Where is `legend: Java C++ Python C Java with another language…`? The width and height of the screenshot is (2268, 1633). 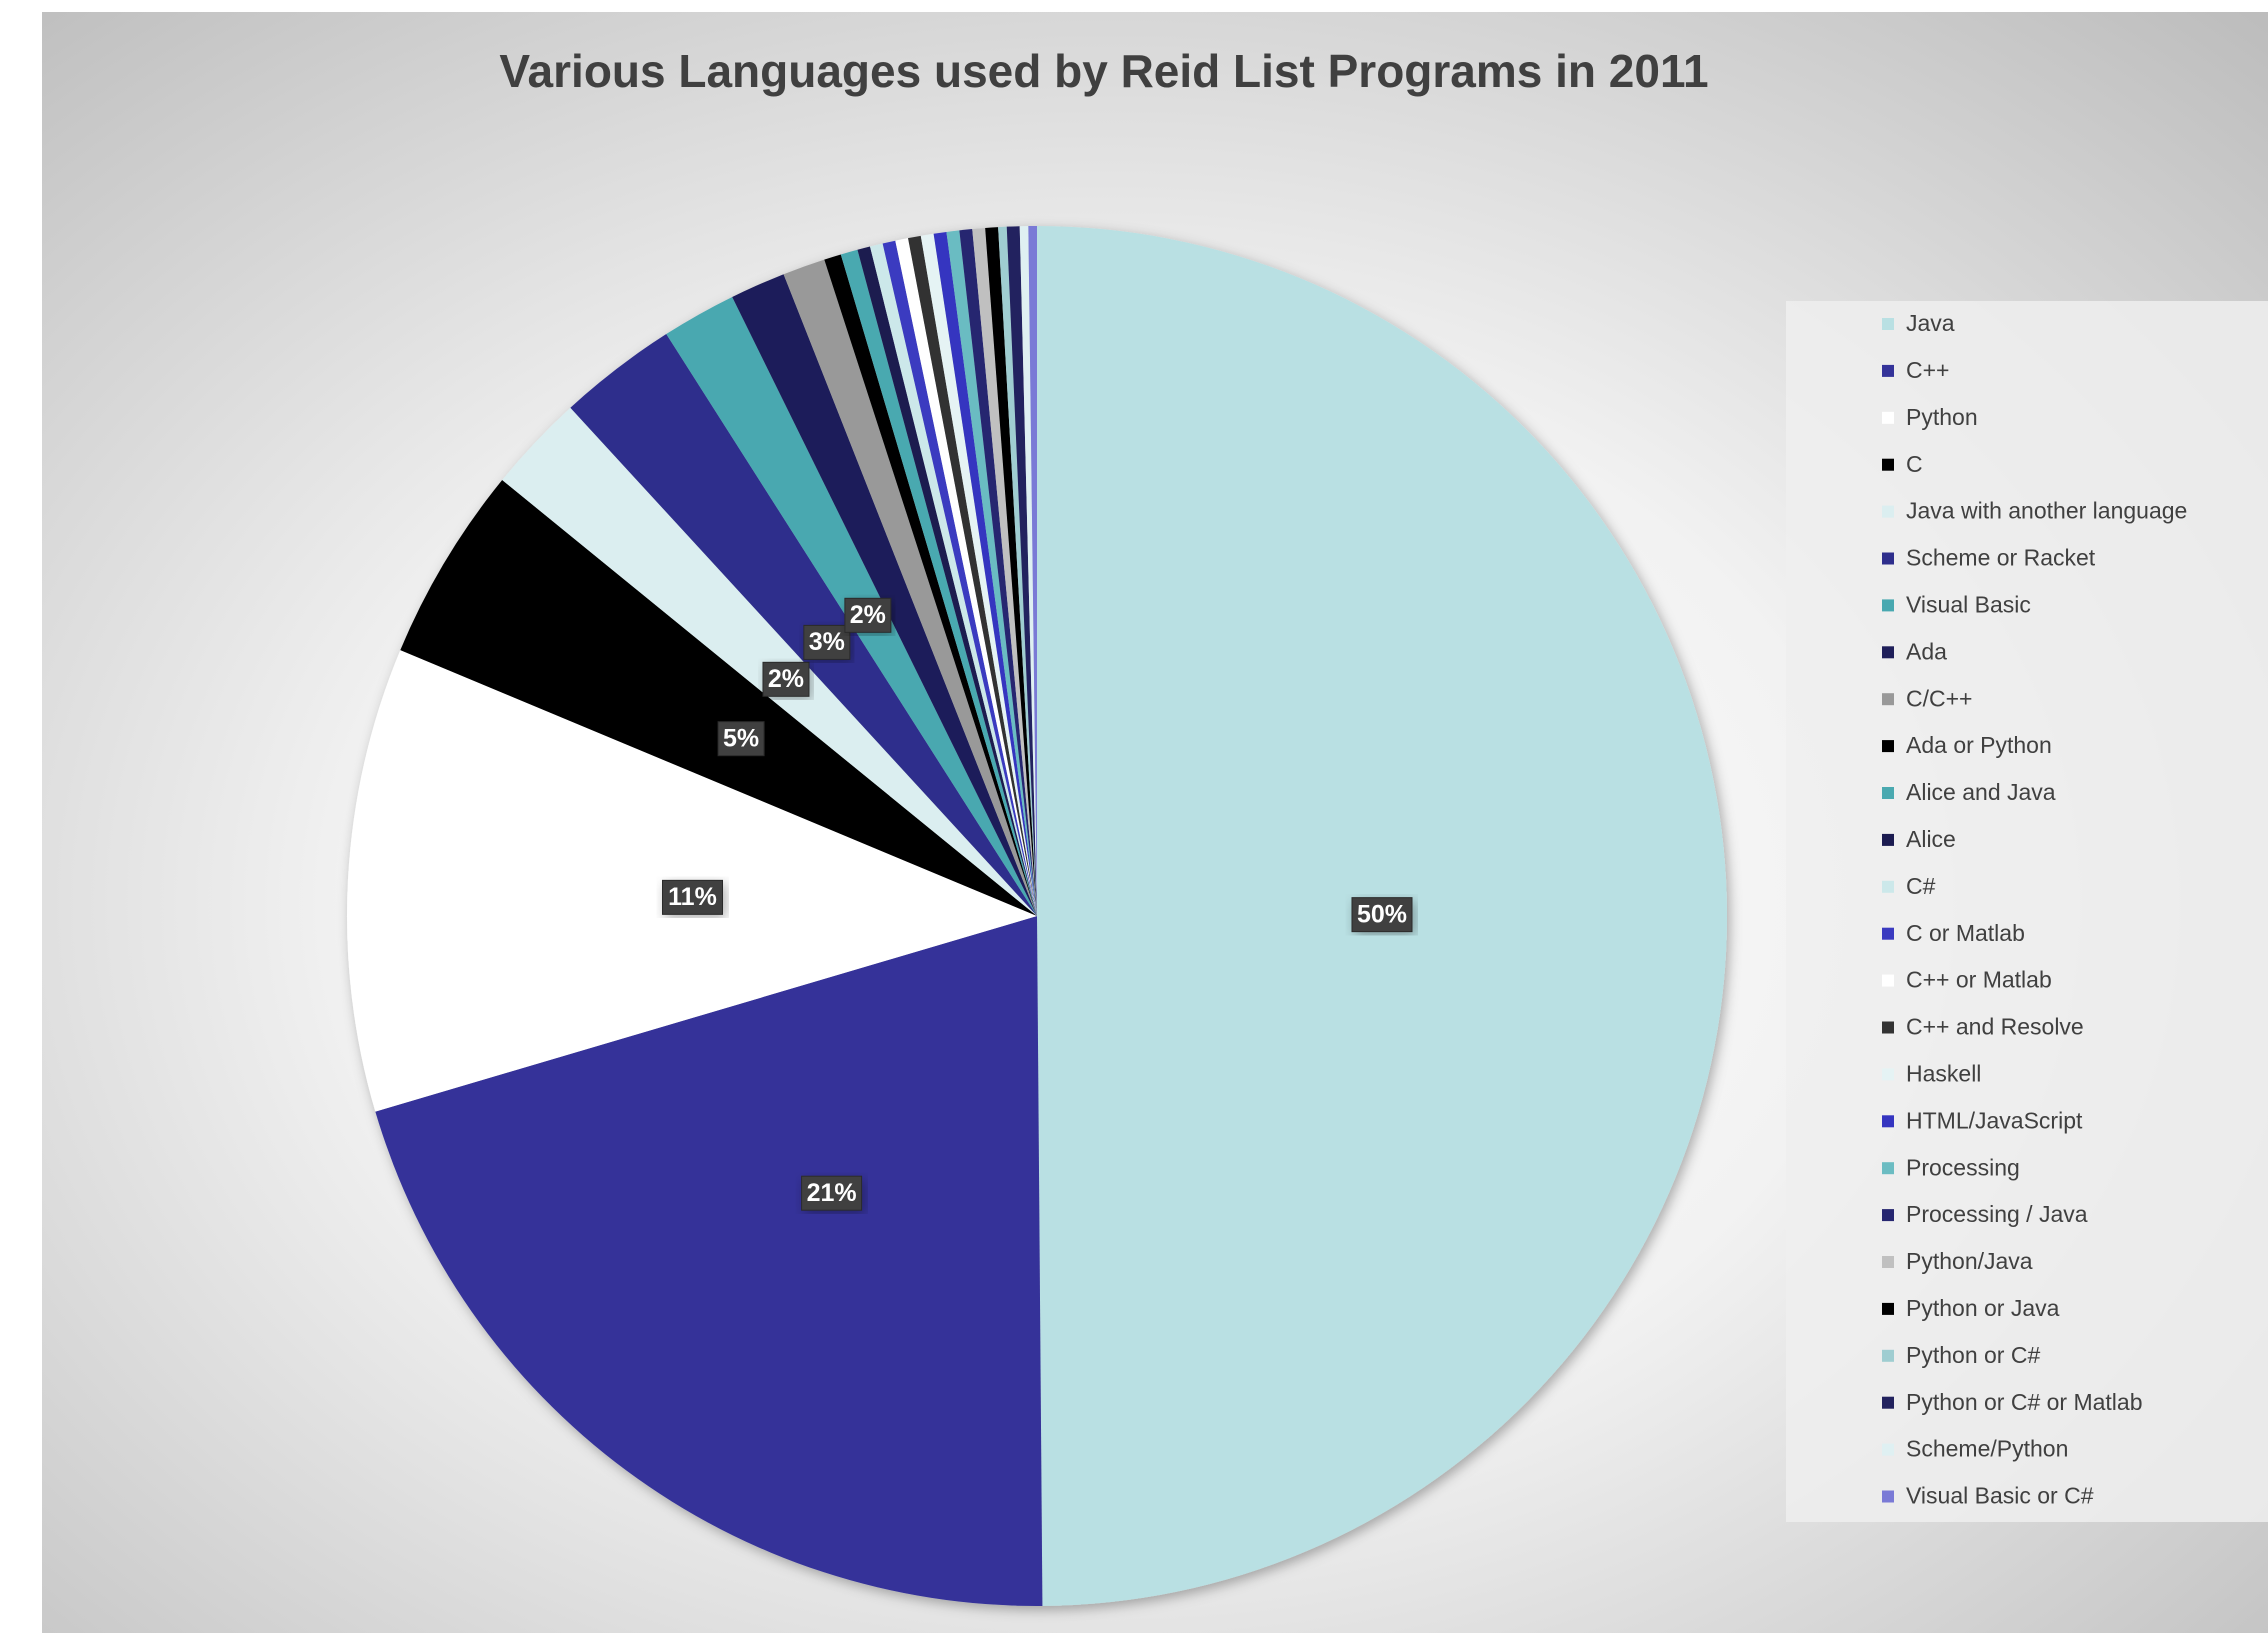
legend: Java C++ Python C Java with another language… is located at coordinates (2034, 909).